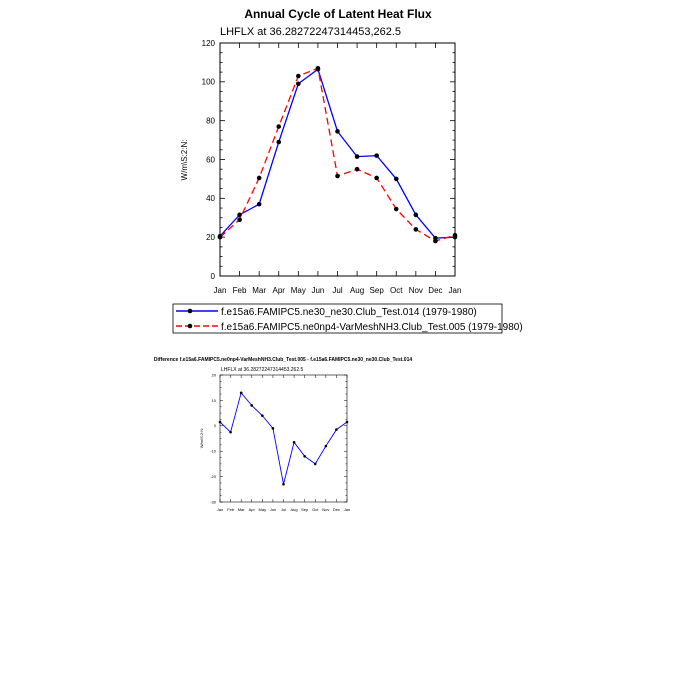 The image size is (675, 675). I want to click on chart2-y-axis: -30 -20 -10 0 10 20, so click(278, 438).